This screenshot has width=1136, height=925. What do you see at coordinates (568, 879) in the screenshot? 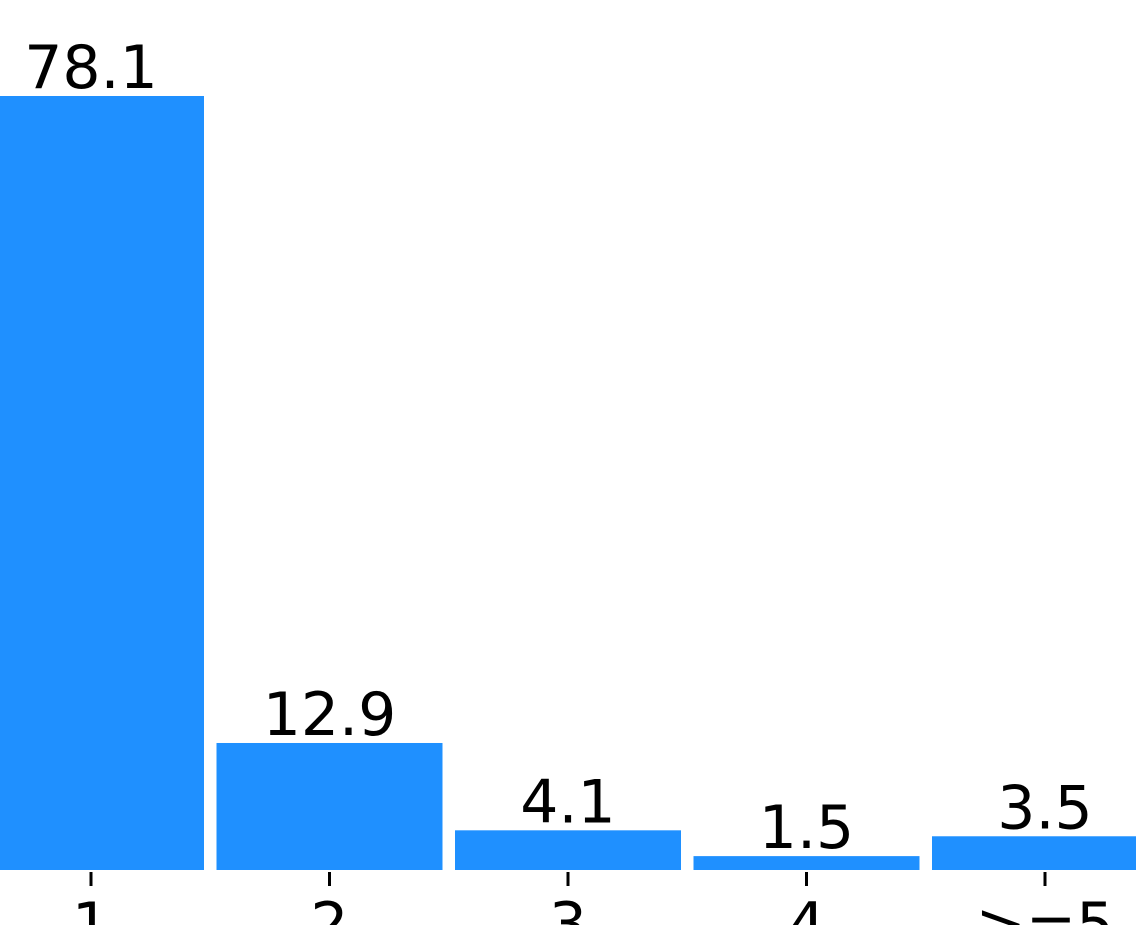
I see `x-ticks-group` at bounding box center [568, 879].